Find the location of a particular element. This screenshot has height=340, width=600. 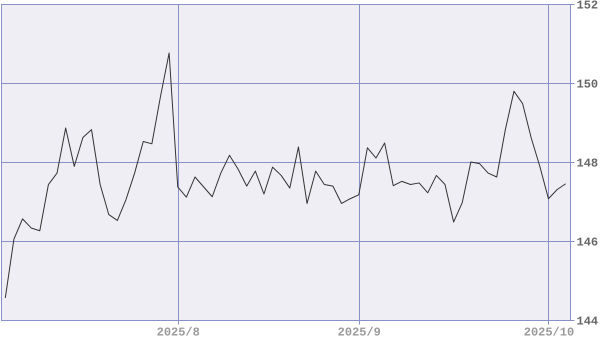

x-tick-label: 2025/8 is located at coordinates (178, 333).